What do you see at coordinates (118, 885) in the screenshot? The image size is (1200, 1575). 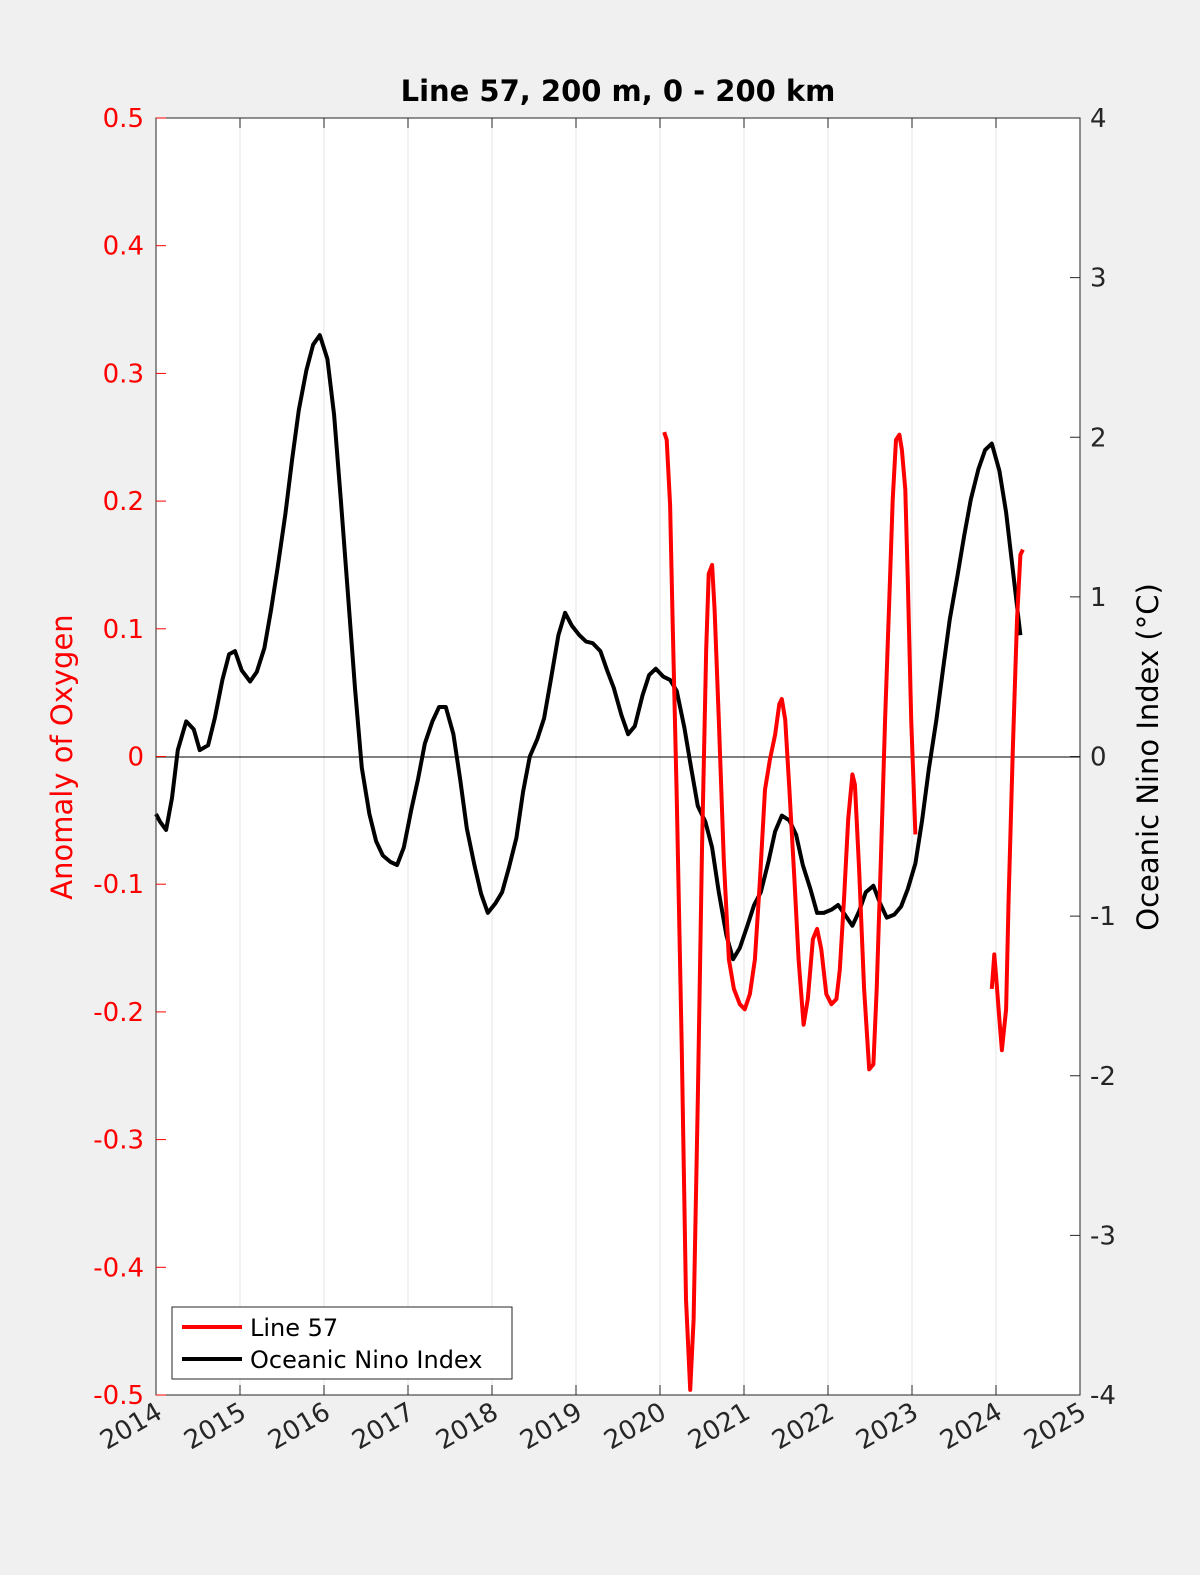 I see `y-left-tick-label: -0.1` at bounding box center [118, 885].